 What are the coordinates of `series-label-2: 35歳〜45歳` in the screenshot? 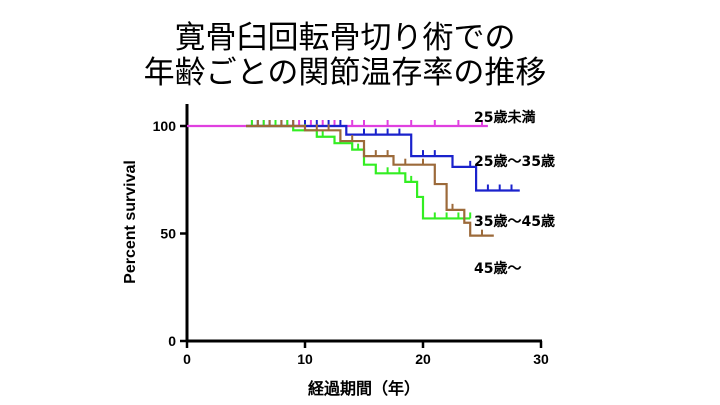 It's located at (514, 221).